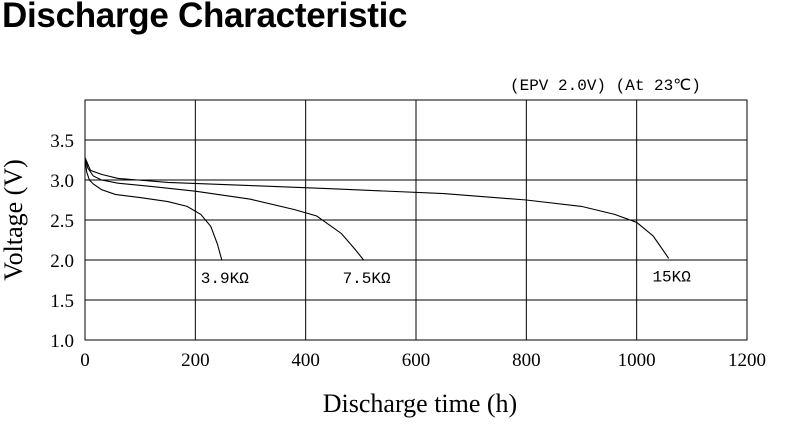 This screenshot has height=438, width=785. I want to click on y-tick-label: 3.5, so click(62, 141).